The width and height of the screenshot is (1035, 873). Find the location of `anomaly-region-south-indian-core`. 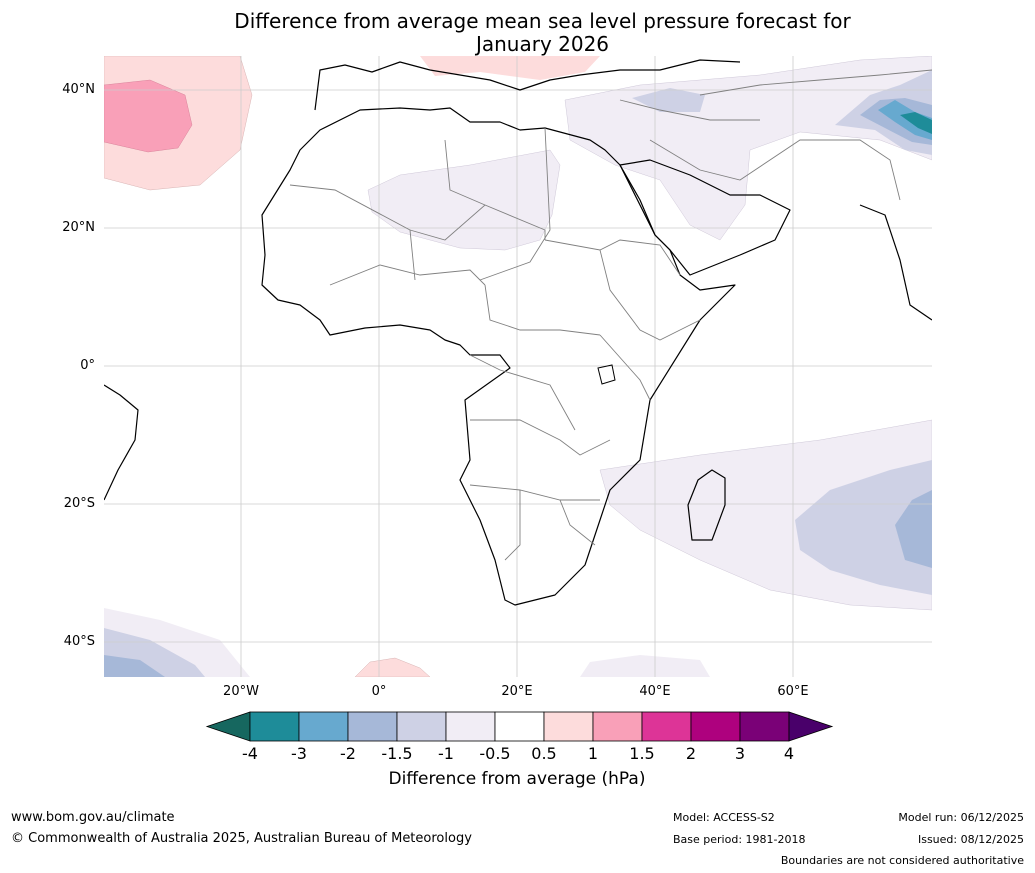

anomaly-region-south-indian-core is located at coordinates (863, 527).